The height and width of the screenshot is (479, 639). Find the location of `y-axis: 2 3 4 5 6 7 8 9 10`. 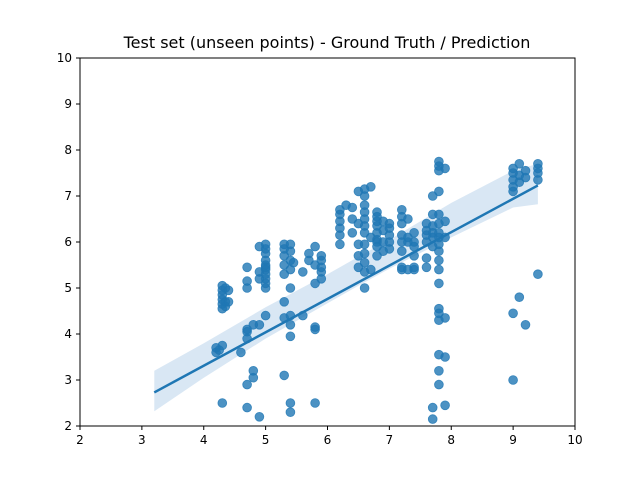

y-axis: 2 3 4 5 6 7 8 9 10 is located at coordinates (68, 242).